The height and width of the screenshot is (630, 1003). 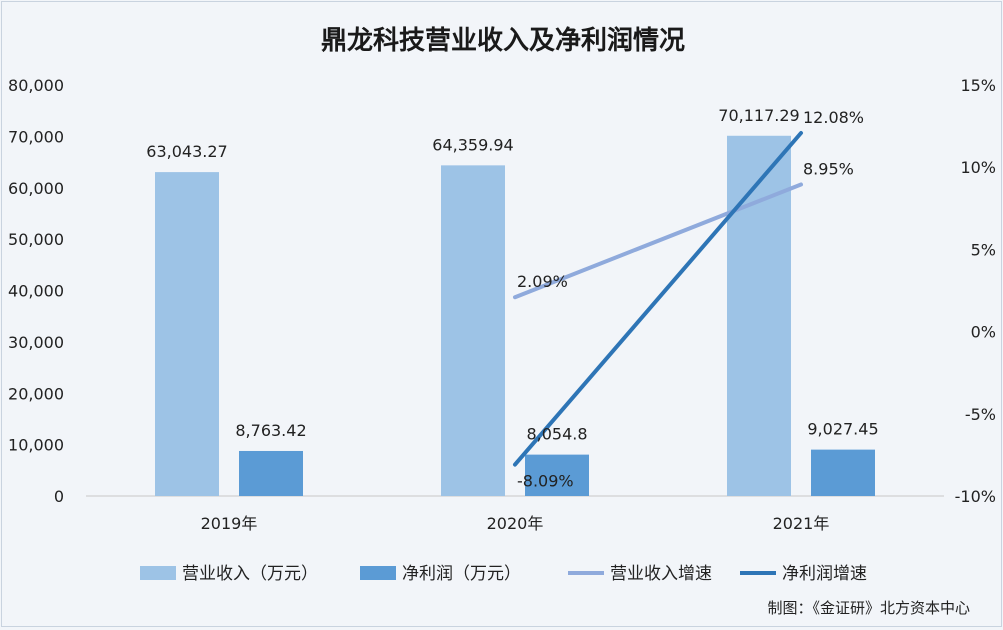 What do you see at coordinates (556, 434) in the screenshot?
I see `bar-data-label: 8,054.8` at bounding box center [556, 434].